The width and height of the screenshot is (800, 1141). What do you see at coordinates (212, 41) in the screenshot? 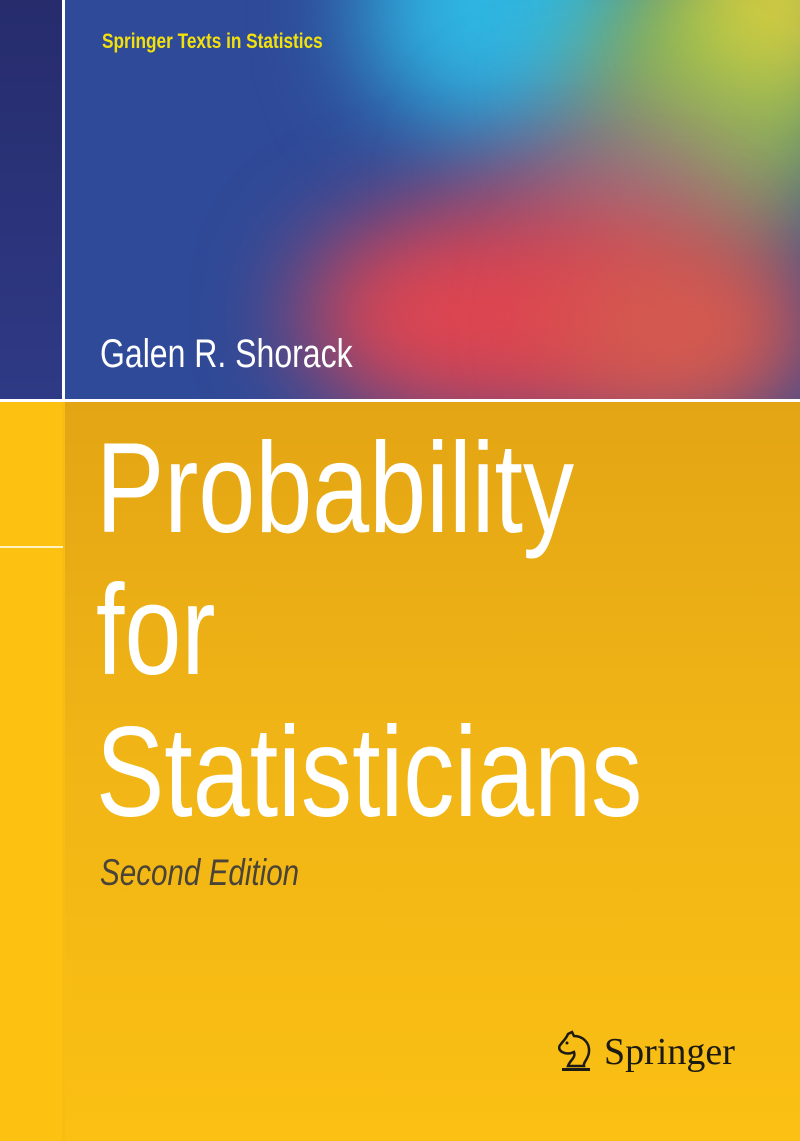
I see `series-name: Springer Texts in Statistics` at bounding box center [212, 41].